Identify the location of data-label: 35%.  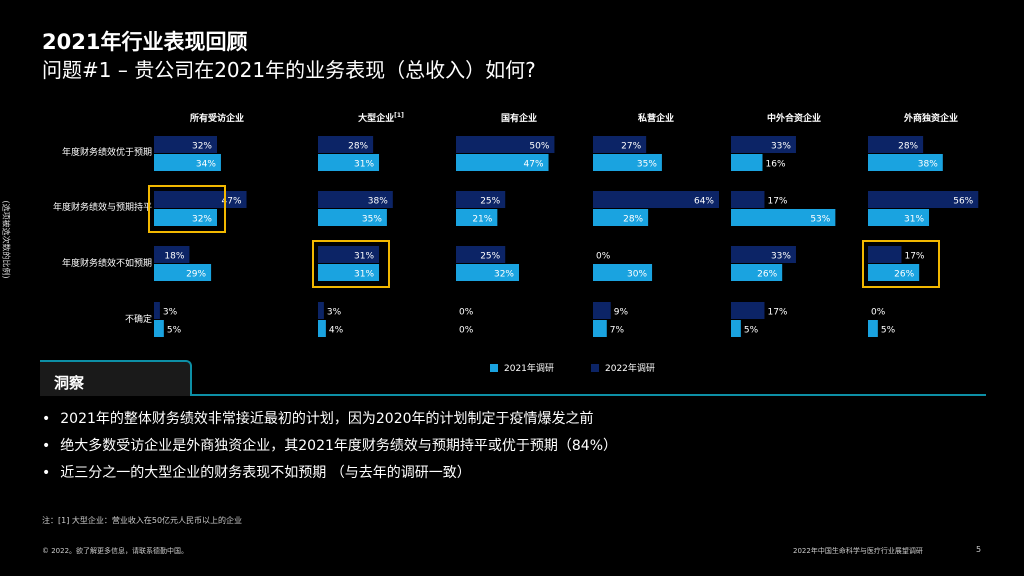
(647, 165).